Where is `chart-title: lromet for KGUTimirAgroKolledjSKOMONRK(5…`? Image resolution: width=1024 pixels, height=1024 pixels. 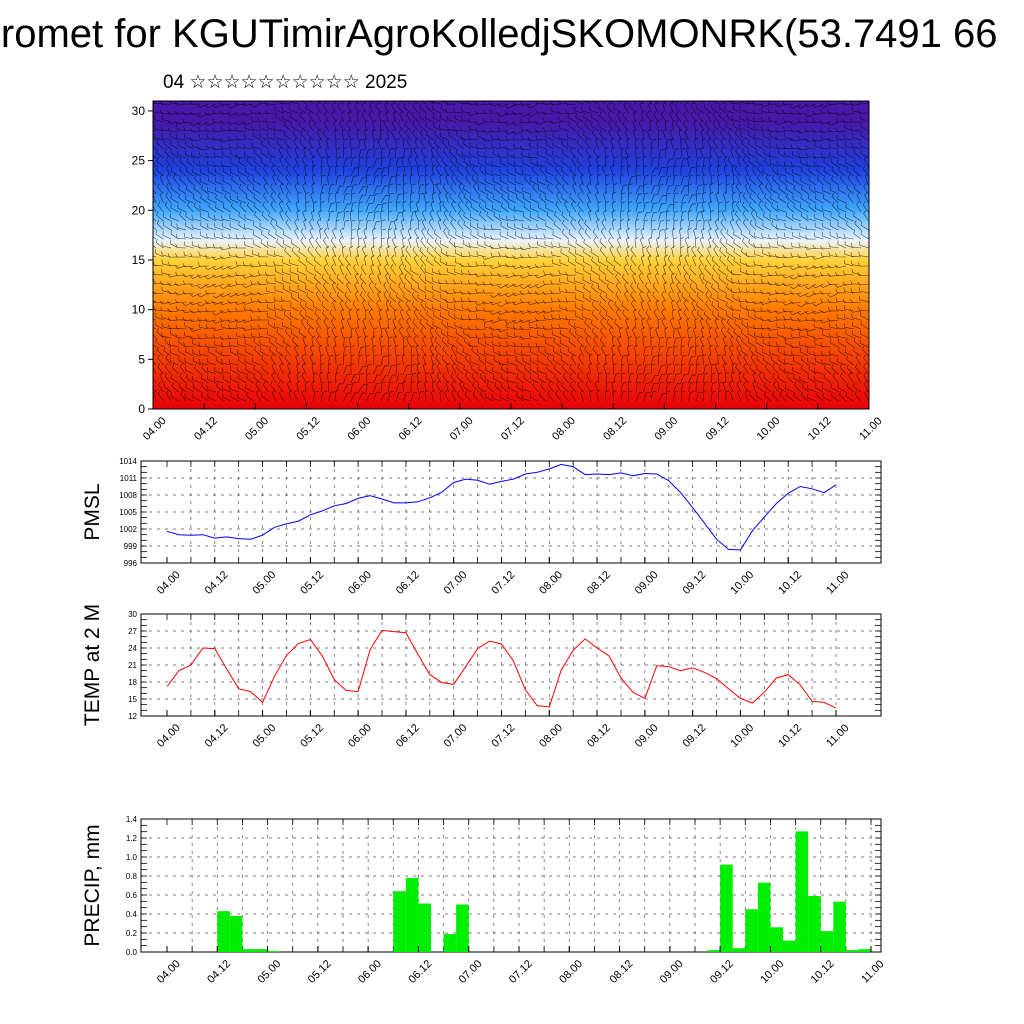
chart-title: lromet for KGUTimirAgroKolledjSKOMONRK(5… is located at coordinates (499, 34).